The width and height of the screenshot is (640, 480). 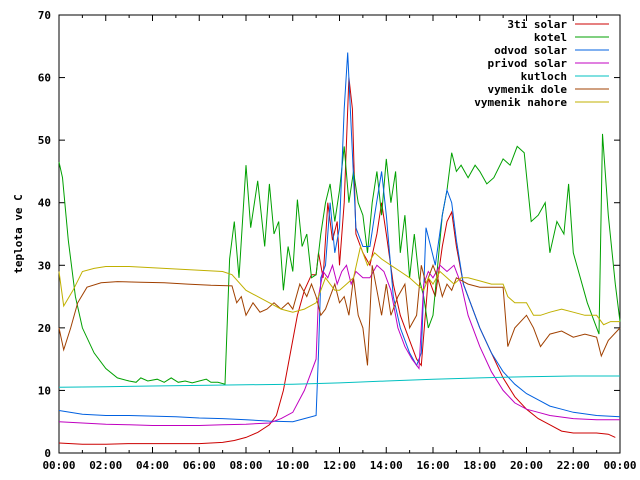 I want to click on series-line-kutloch, so click(x=339, y=381).